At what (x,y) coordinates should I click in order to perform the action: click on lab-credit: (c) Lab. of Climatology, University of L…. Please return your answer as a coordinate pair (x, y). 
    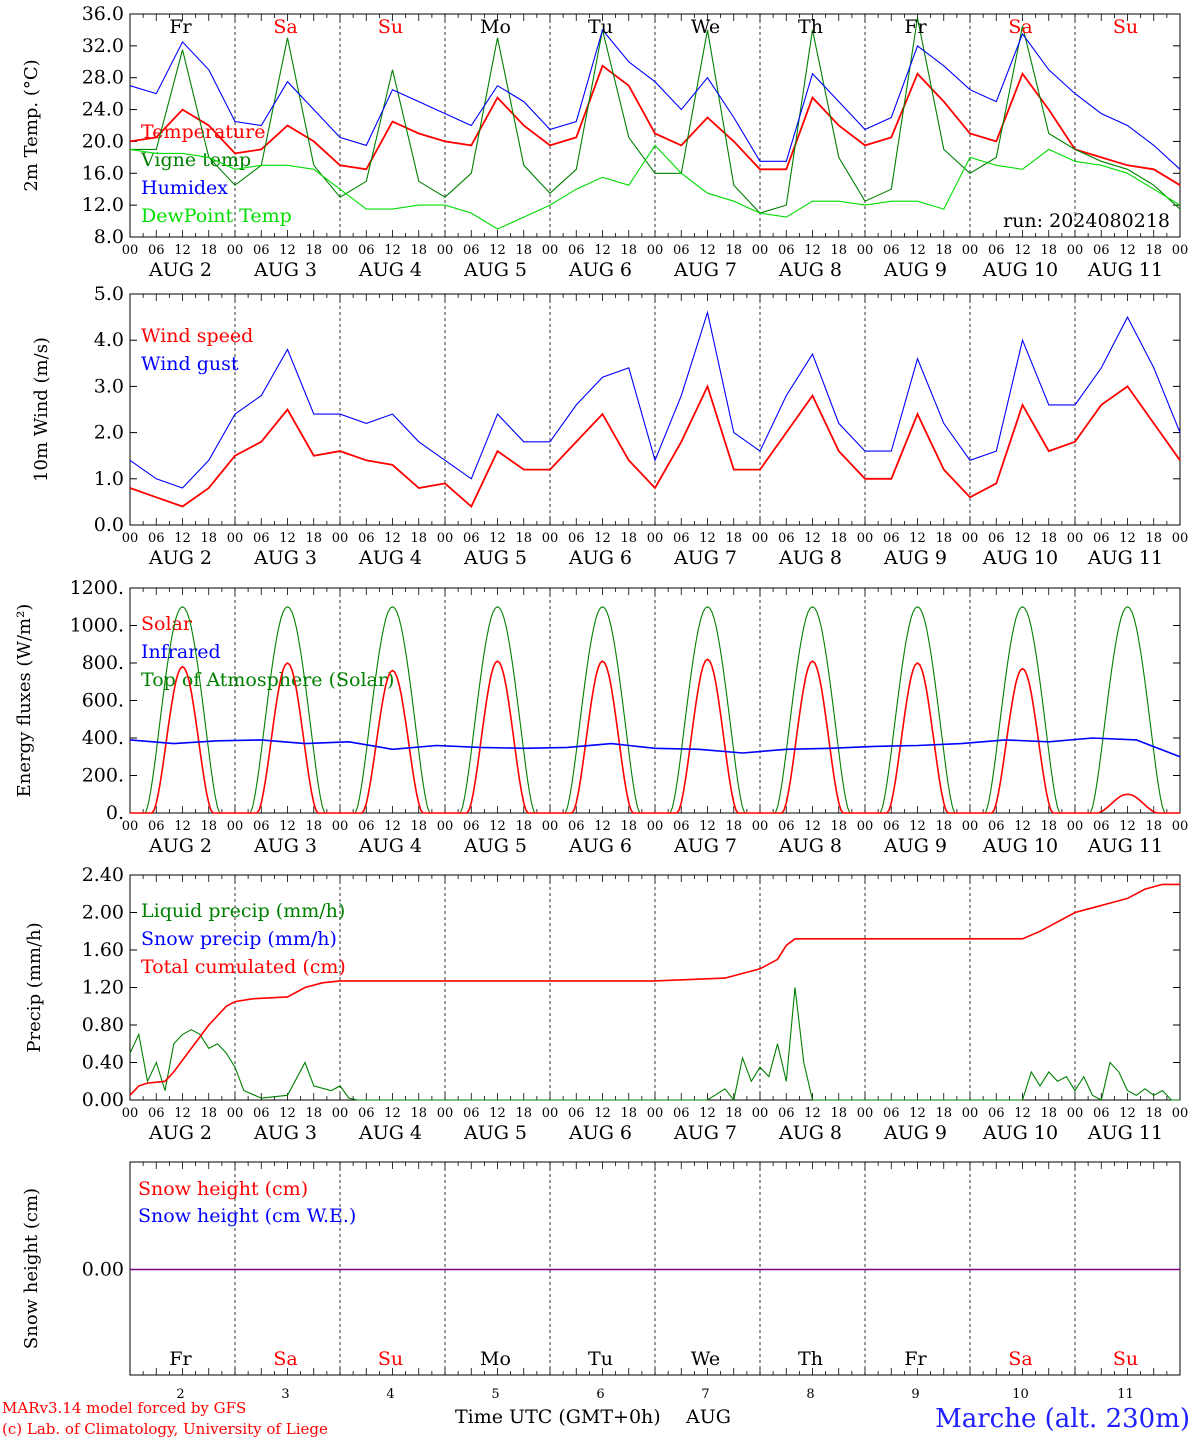
    Looking at the image, I should click on (165, 1429).